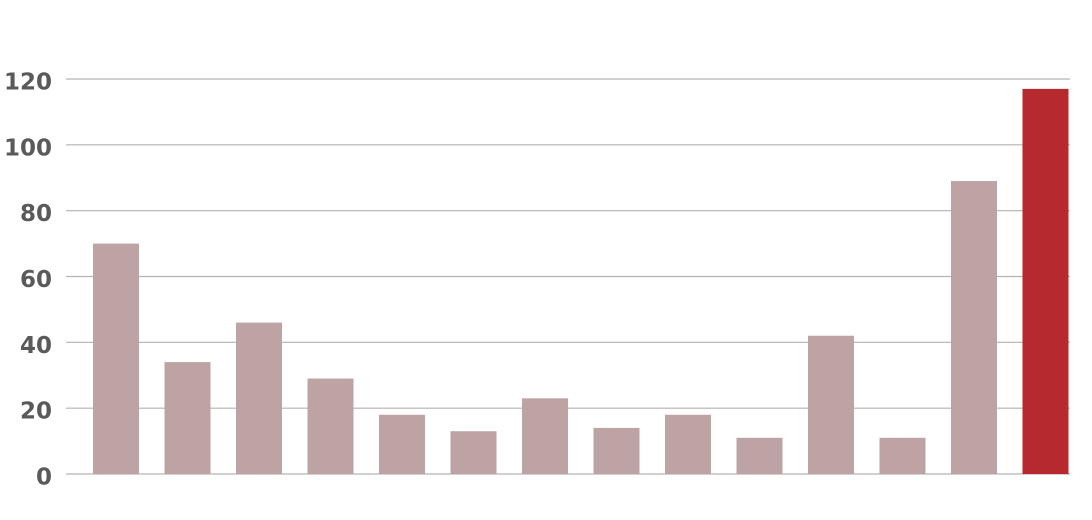  Describe the element at coordinates (36, 346) in the screenshot. I see `y-tick-label: 40` at that location.